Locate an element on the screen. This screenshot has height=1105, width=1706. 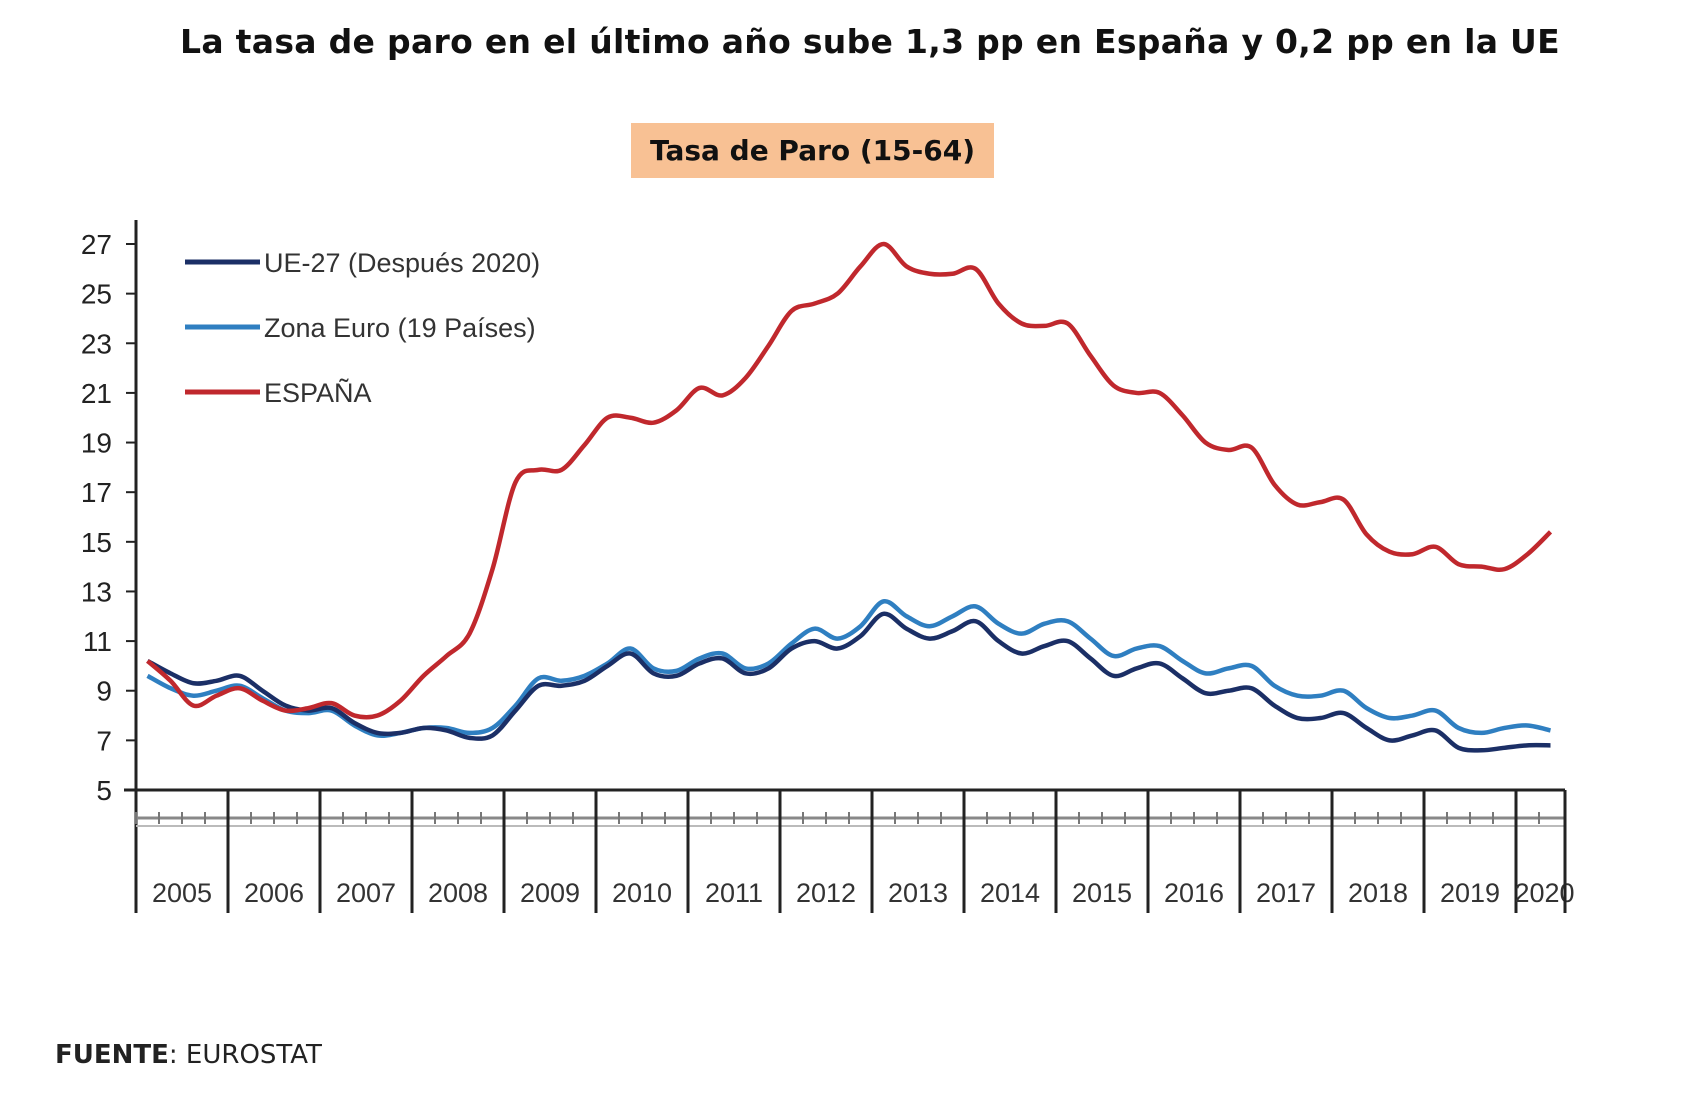
series-line-ue27 is located at coordinates (848, 682).